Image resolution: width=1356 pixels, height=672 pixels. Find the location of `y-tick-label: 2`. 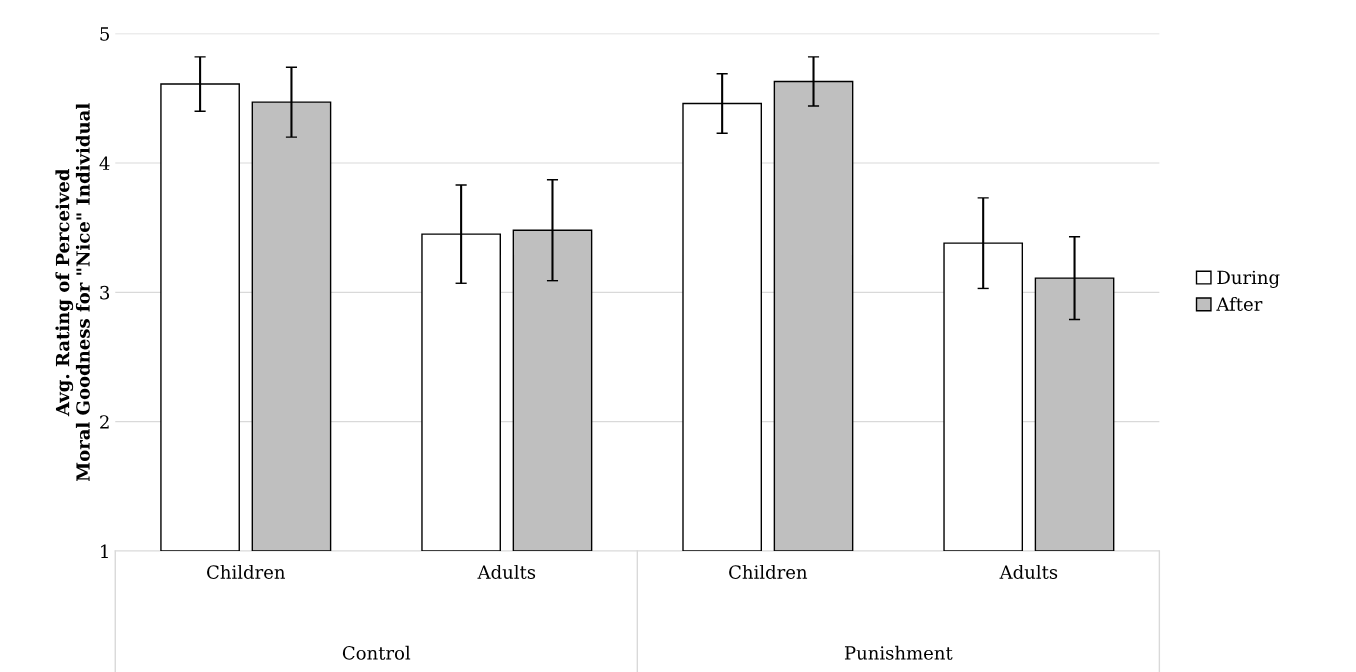

y-tick-label: 2 is located at coordinates (104, 422).